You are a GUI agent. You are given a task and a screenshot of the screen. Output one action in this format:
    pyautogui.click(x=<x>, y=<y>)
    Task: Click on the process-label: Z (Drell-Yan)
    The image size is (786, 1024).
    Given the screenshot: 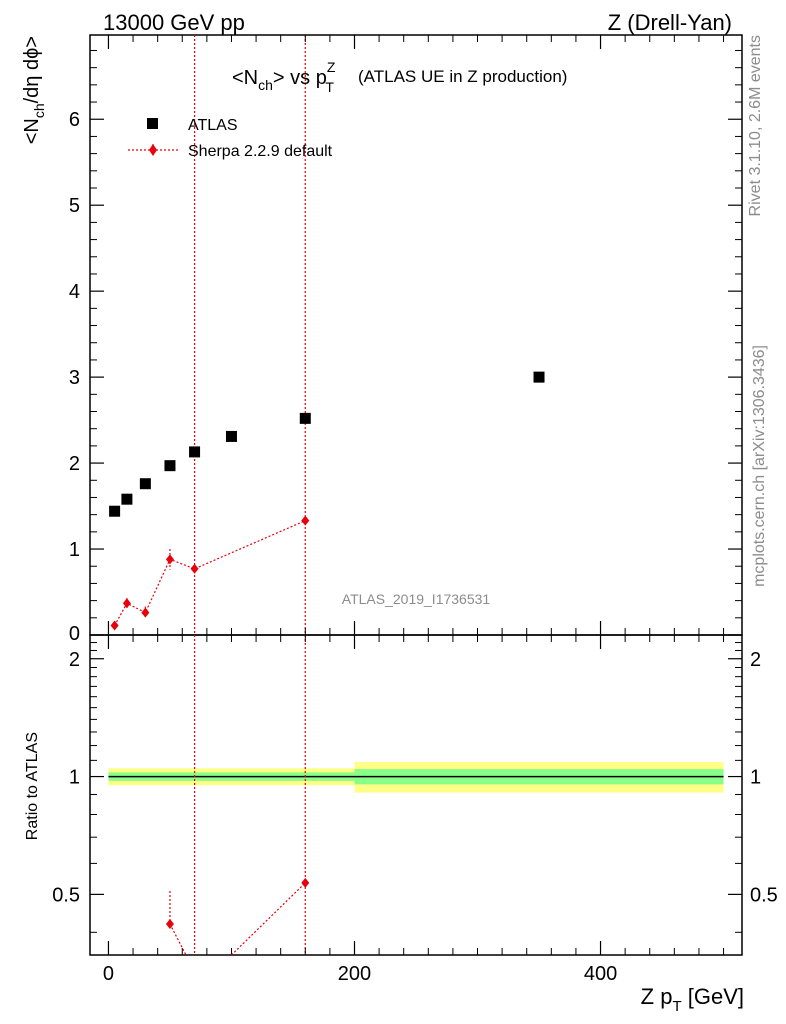 What is the action you would take?
    pyautogui.click(x=670, y=22)
    